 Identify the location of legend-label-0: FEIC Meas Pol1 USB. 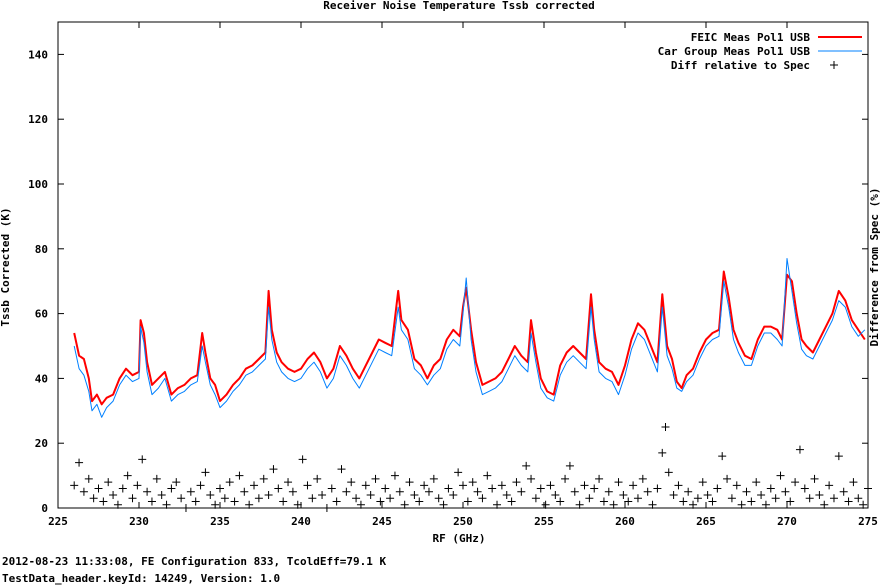
(751, 37).